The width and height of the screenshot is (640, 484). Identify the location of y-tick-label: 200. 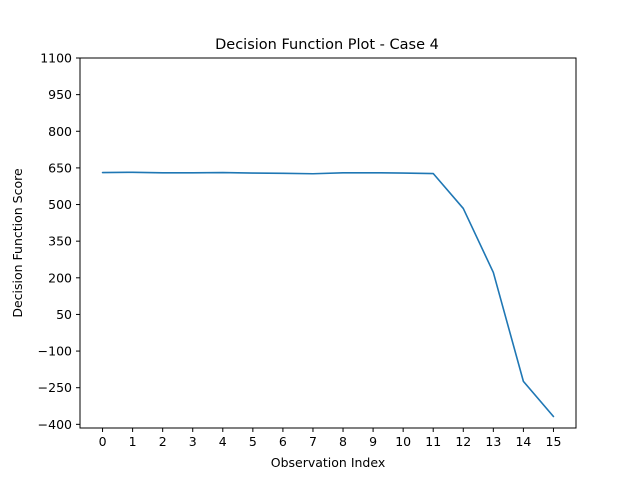
(60, 277).